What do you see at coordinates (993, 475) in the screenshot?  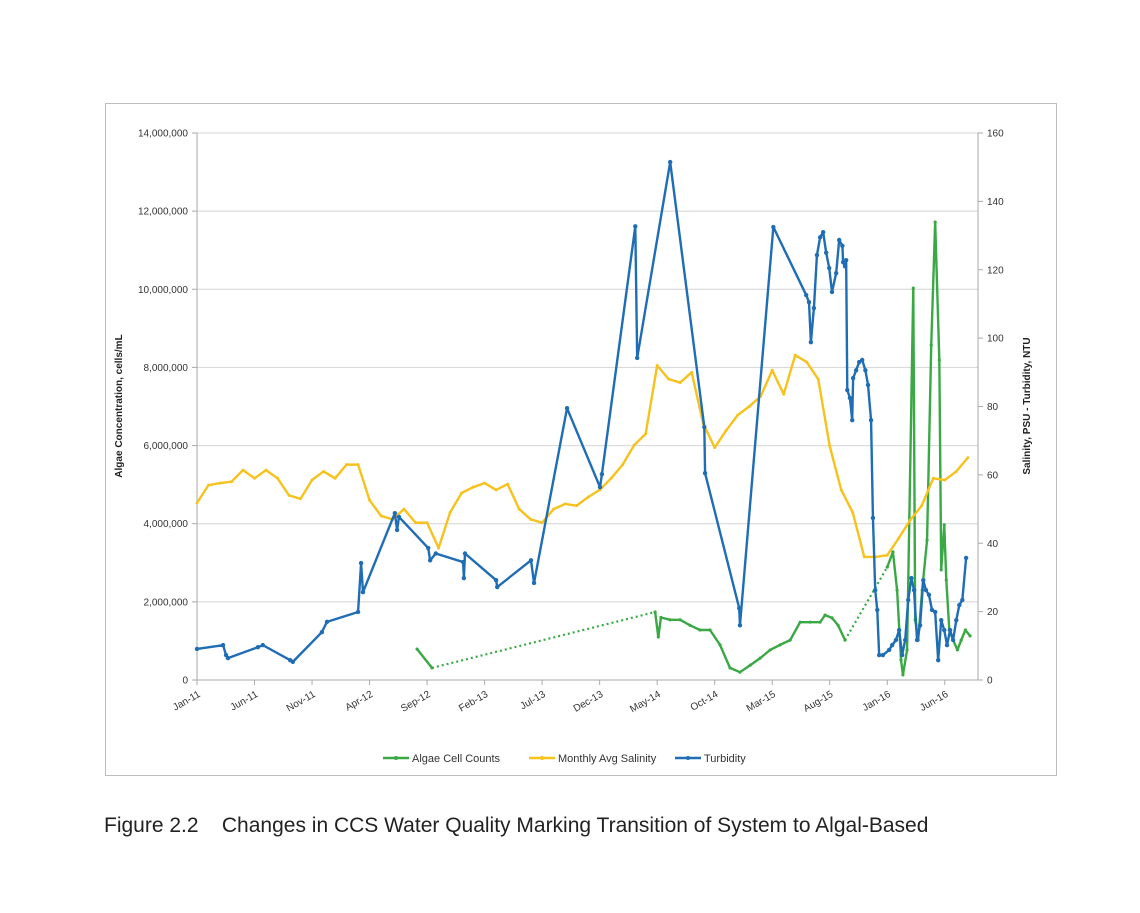 I see `y-right-tick-label: 60` at bounding box center [993, 475].